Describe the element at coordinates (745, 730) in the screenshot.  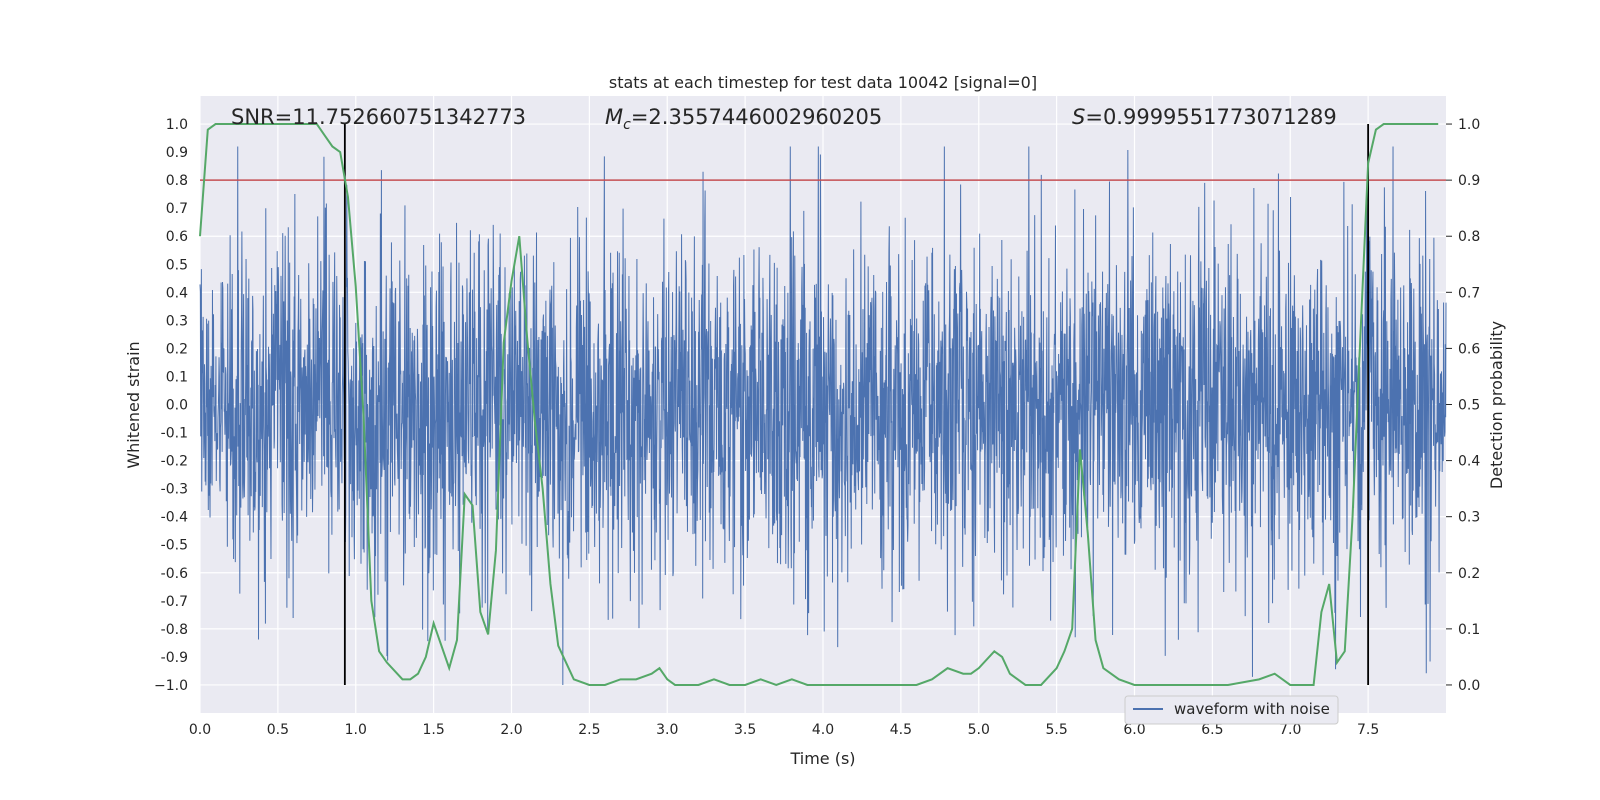
I see `x-tick-label: 3.5` at that location.